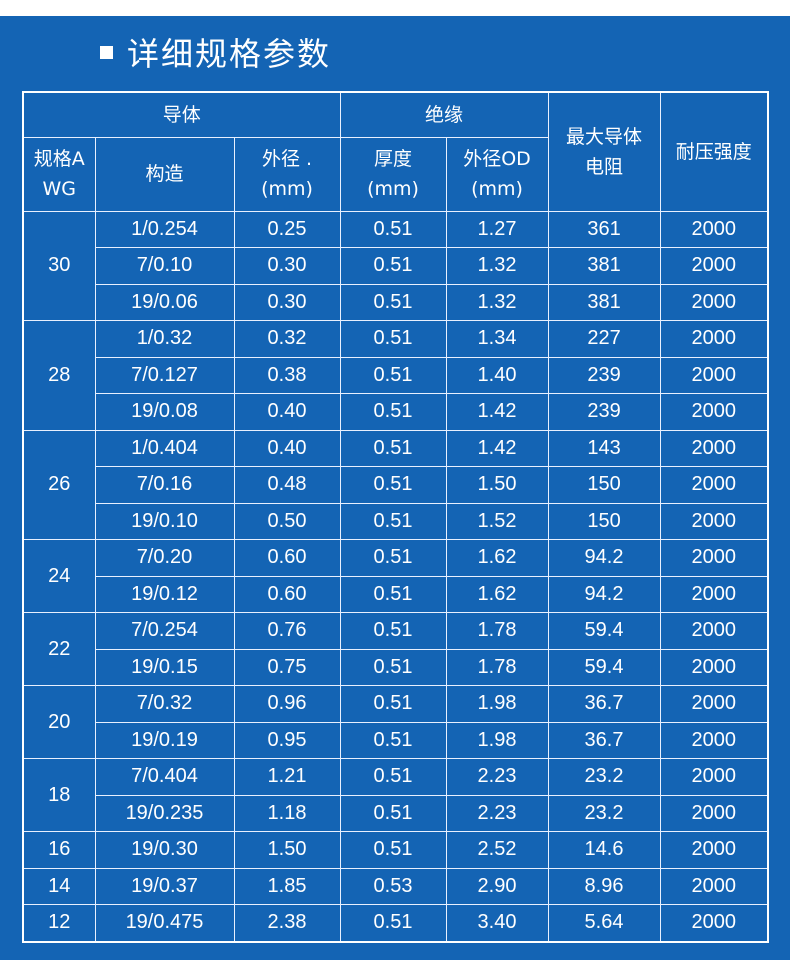 Image resolution: width=790 pixels, height=979 pixels. What do you see at coordinates (604, 151) in the screenshot?
I see `header-max-resistance-text: 最大导体电阻` at bounding box center [604, 151].